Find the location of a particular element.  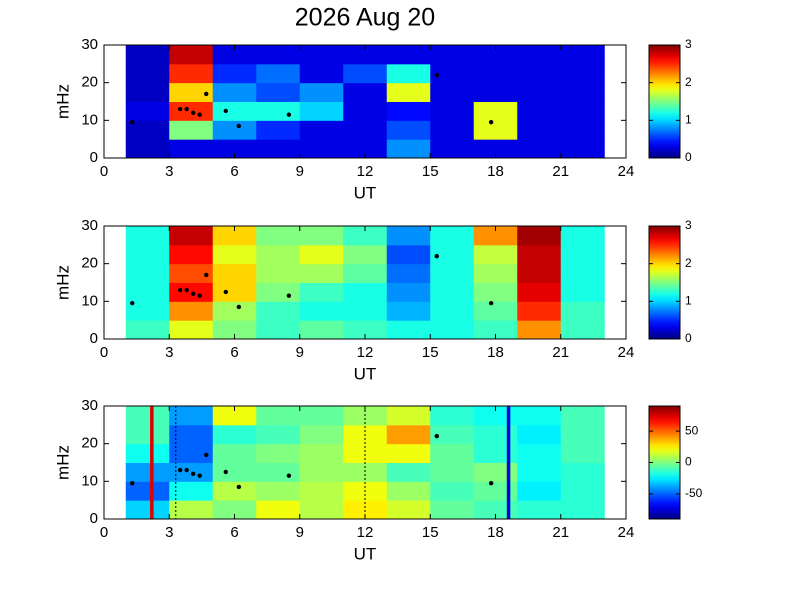

x-axis-label: UT is located at coordinates (365, 553).